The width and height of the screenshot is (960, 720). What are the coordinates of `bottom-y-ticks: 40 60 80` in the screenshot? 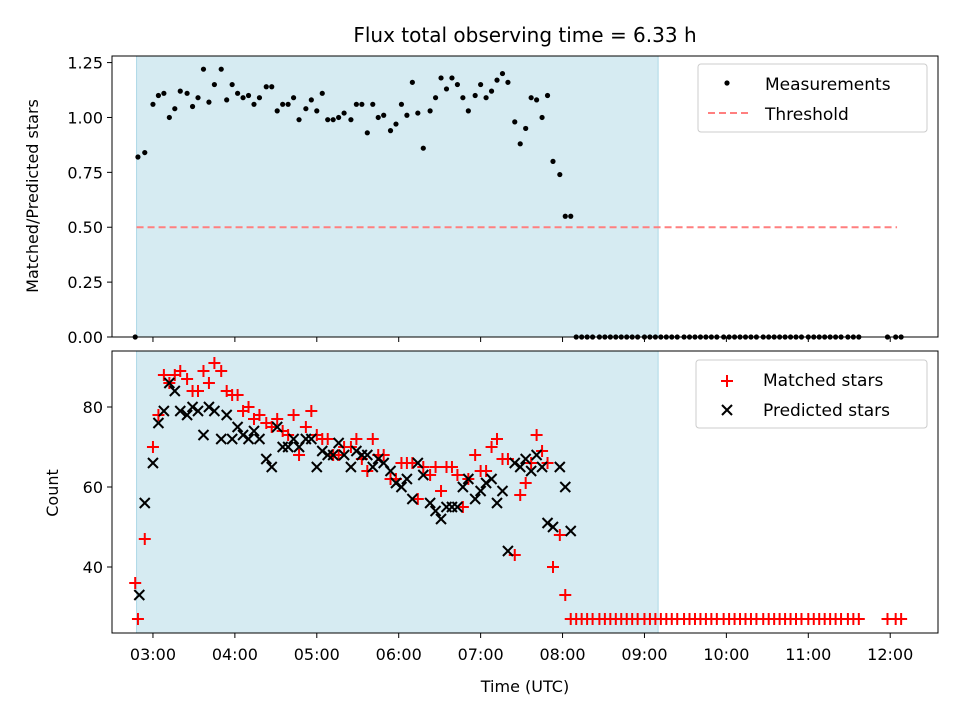 It's located at (97, 487).